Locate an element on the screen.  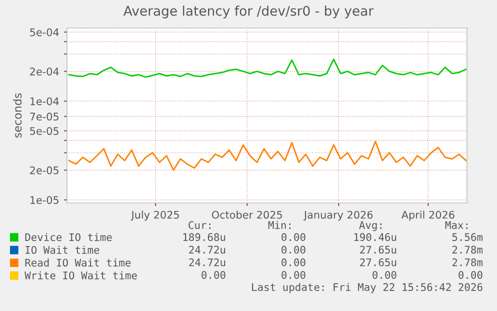
text: 5.56m is located at coordinates (467, 237).